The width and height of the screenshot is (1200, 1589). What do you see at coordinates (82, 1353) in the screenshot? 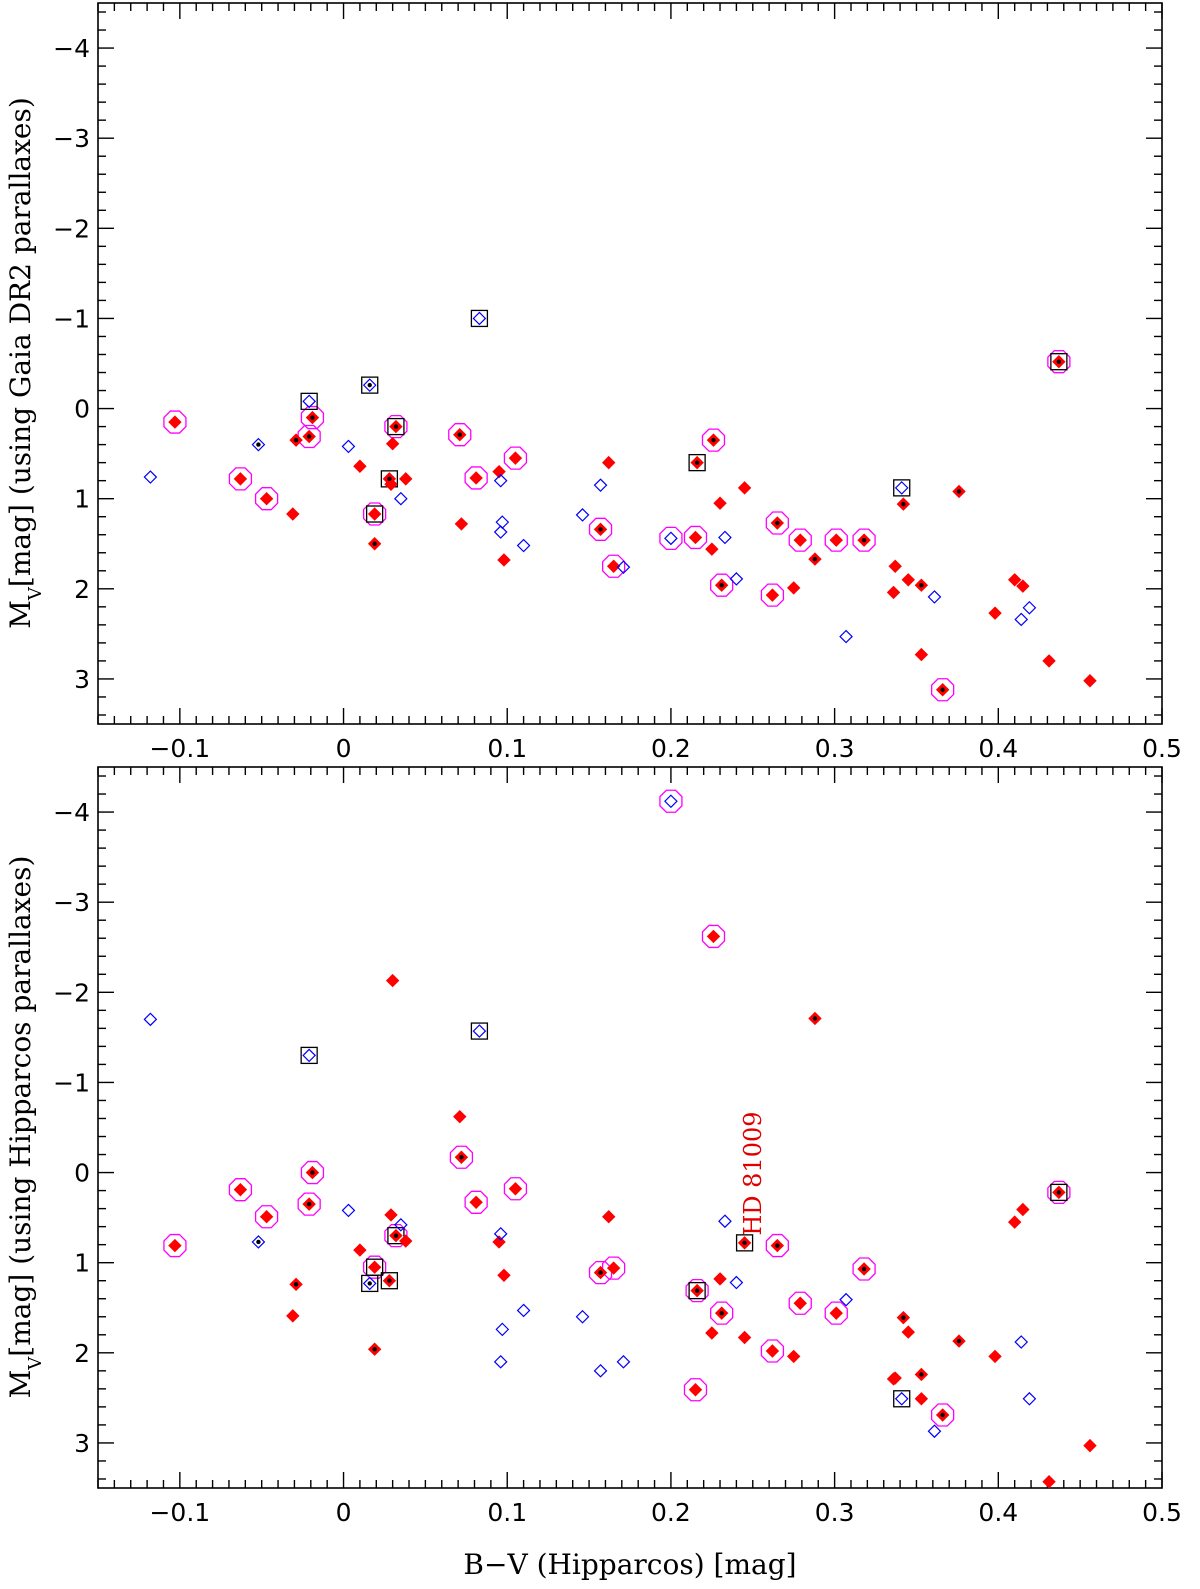
I see `y-tick-label: 2` at bounding box center [82, 1353].